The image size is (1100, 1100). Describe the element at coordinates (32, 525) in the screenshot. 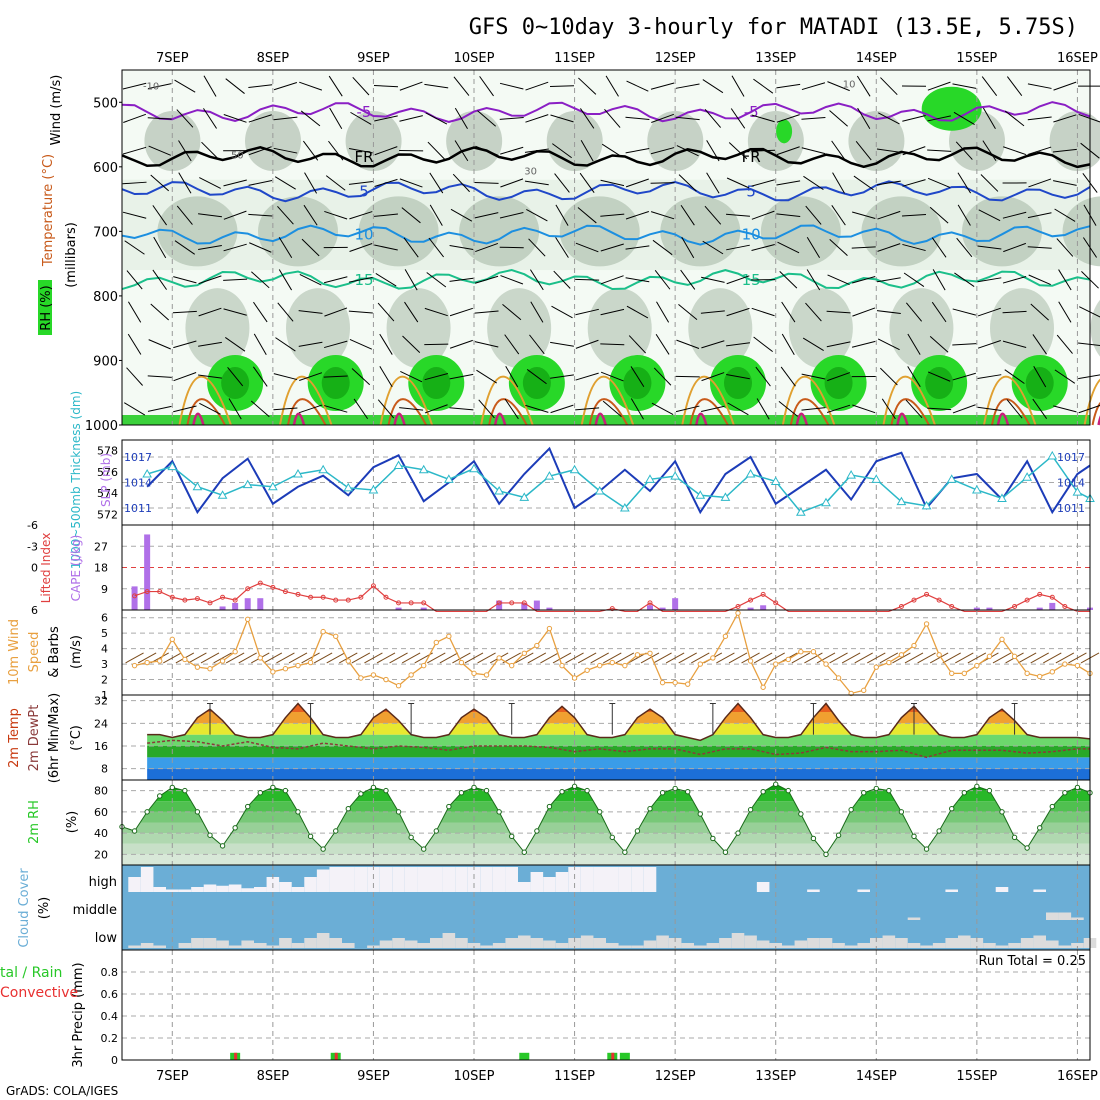

I see `lifted-ytick: -6` at that location.